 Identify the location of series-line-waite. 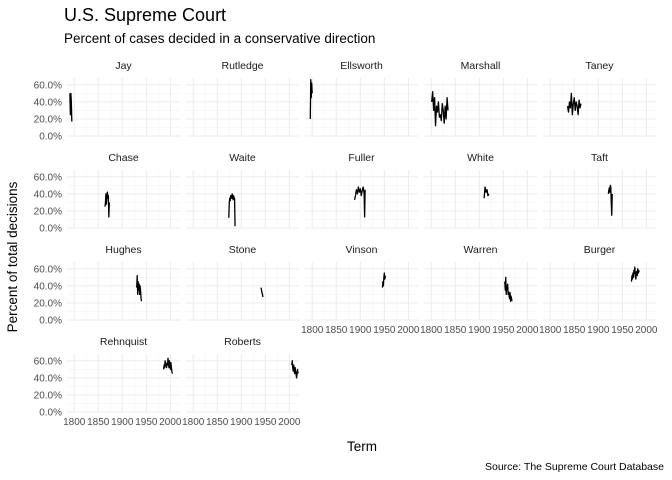
(232, 210).